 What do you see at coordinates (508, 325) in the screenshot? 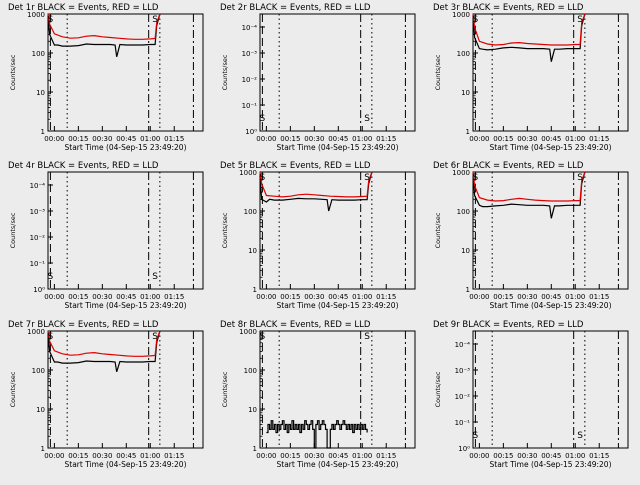
I see `panel-title: Det 9r BLACK = Events, RED = LLD` at bounding box center [508, 325].